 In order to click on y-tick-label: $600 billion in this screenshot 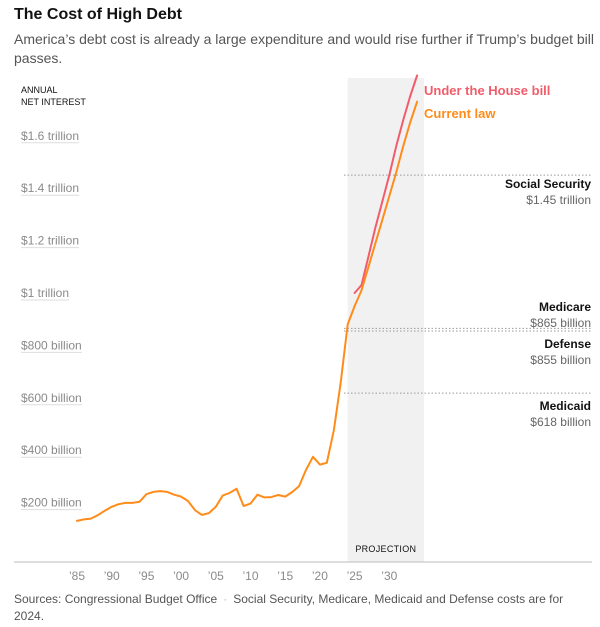, I will do `click(51, 398)`.